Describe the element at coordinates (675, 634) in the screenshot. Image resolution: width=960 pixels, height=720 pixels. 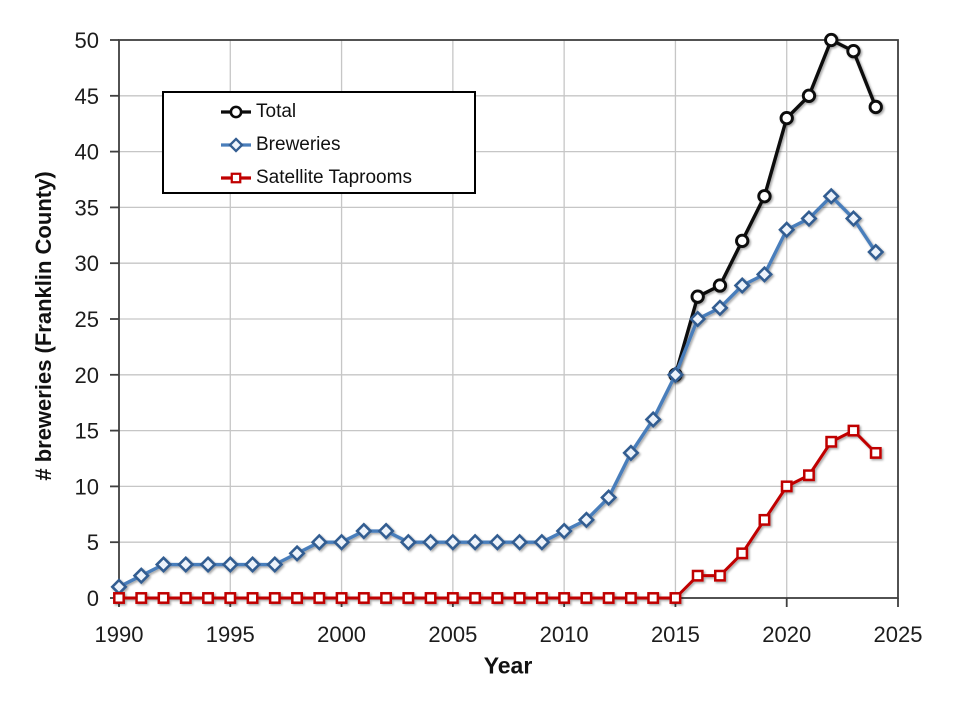
I see `x-tick-label: 2015` at that location.